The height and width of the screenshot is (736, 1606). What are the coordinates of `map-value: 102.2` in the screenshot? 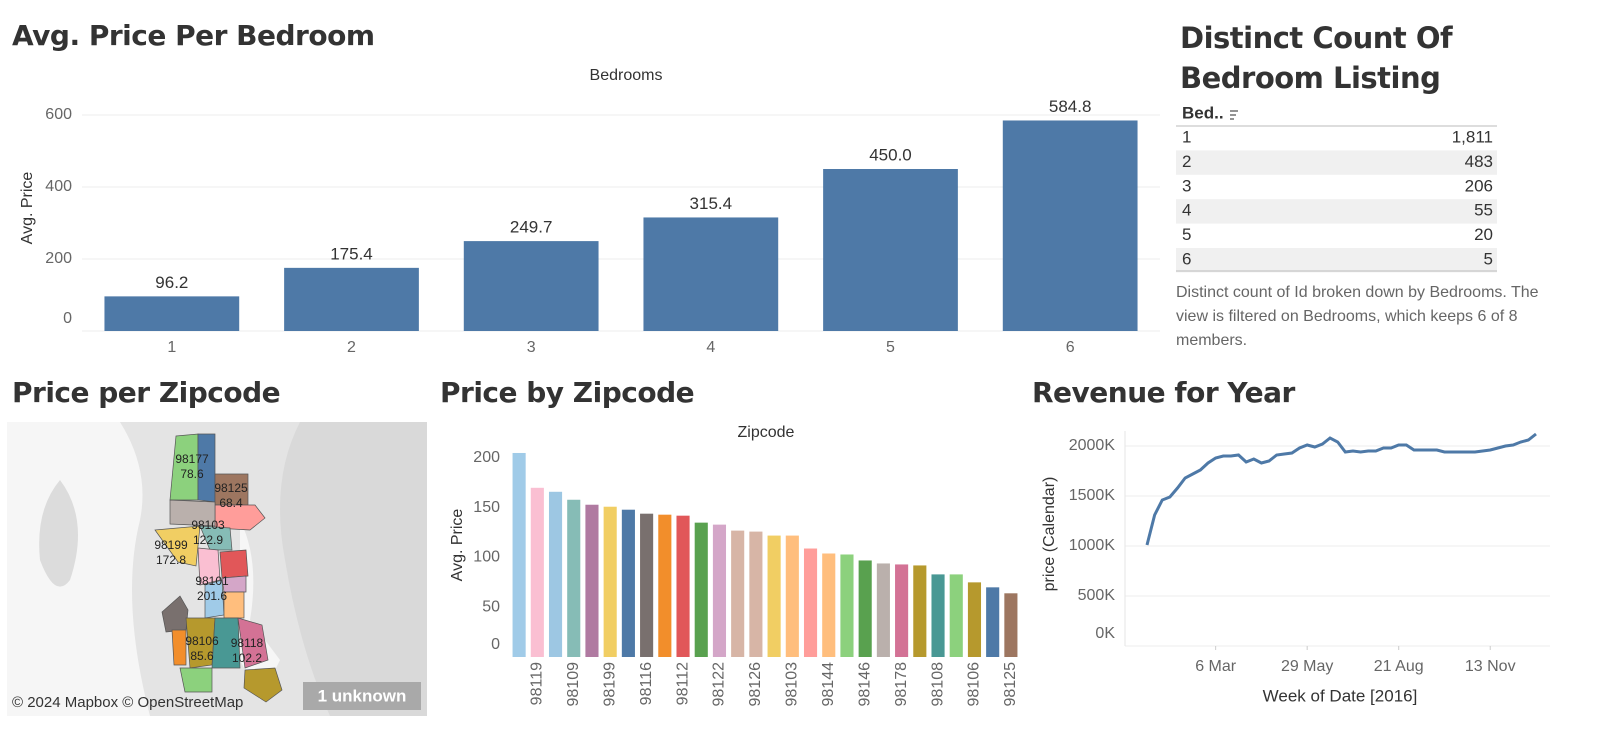 It's located at (247, 658).